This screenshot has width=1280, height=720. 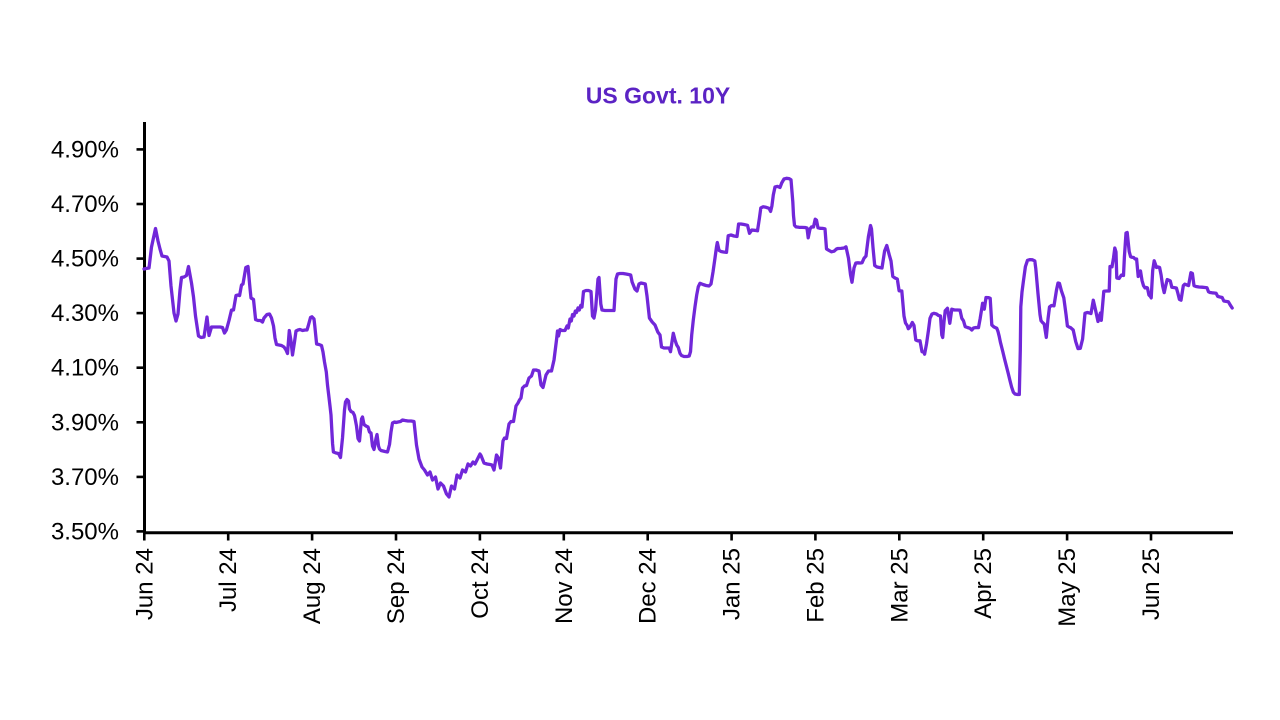 I want to click on svg-text: Sep 24, so click(x=396, y=586).